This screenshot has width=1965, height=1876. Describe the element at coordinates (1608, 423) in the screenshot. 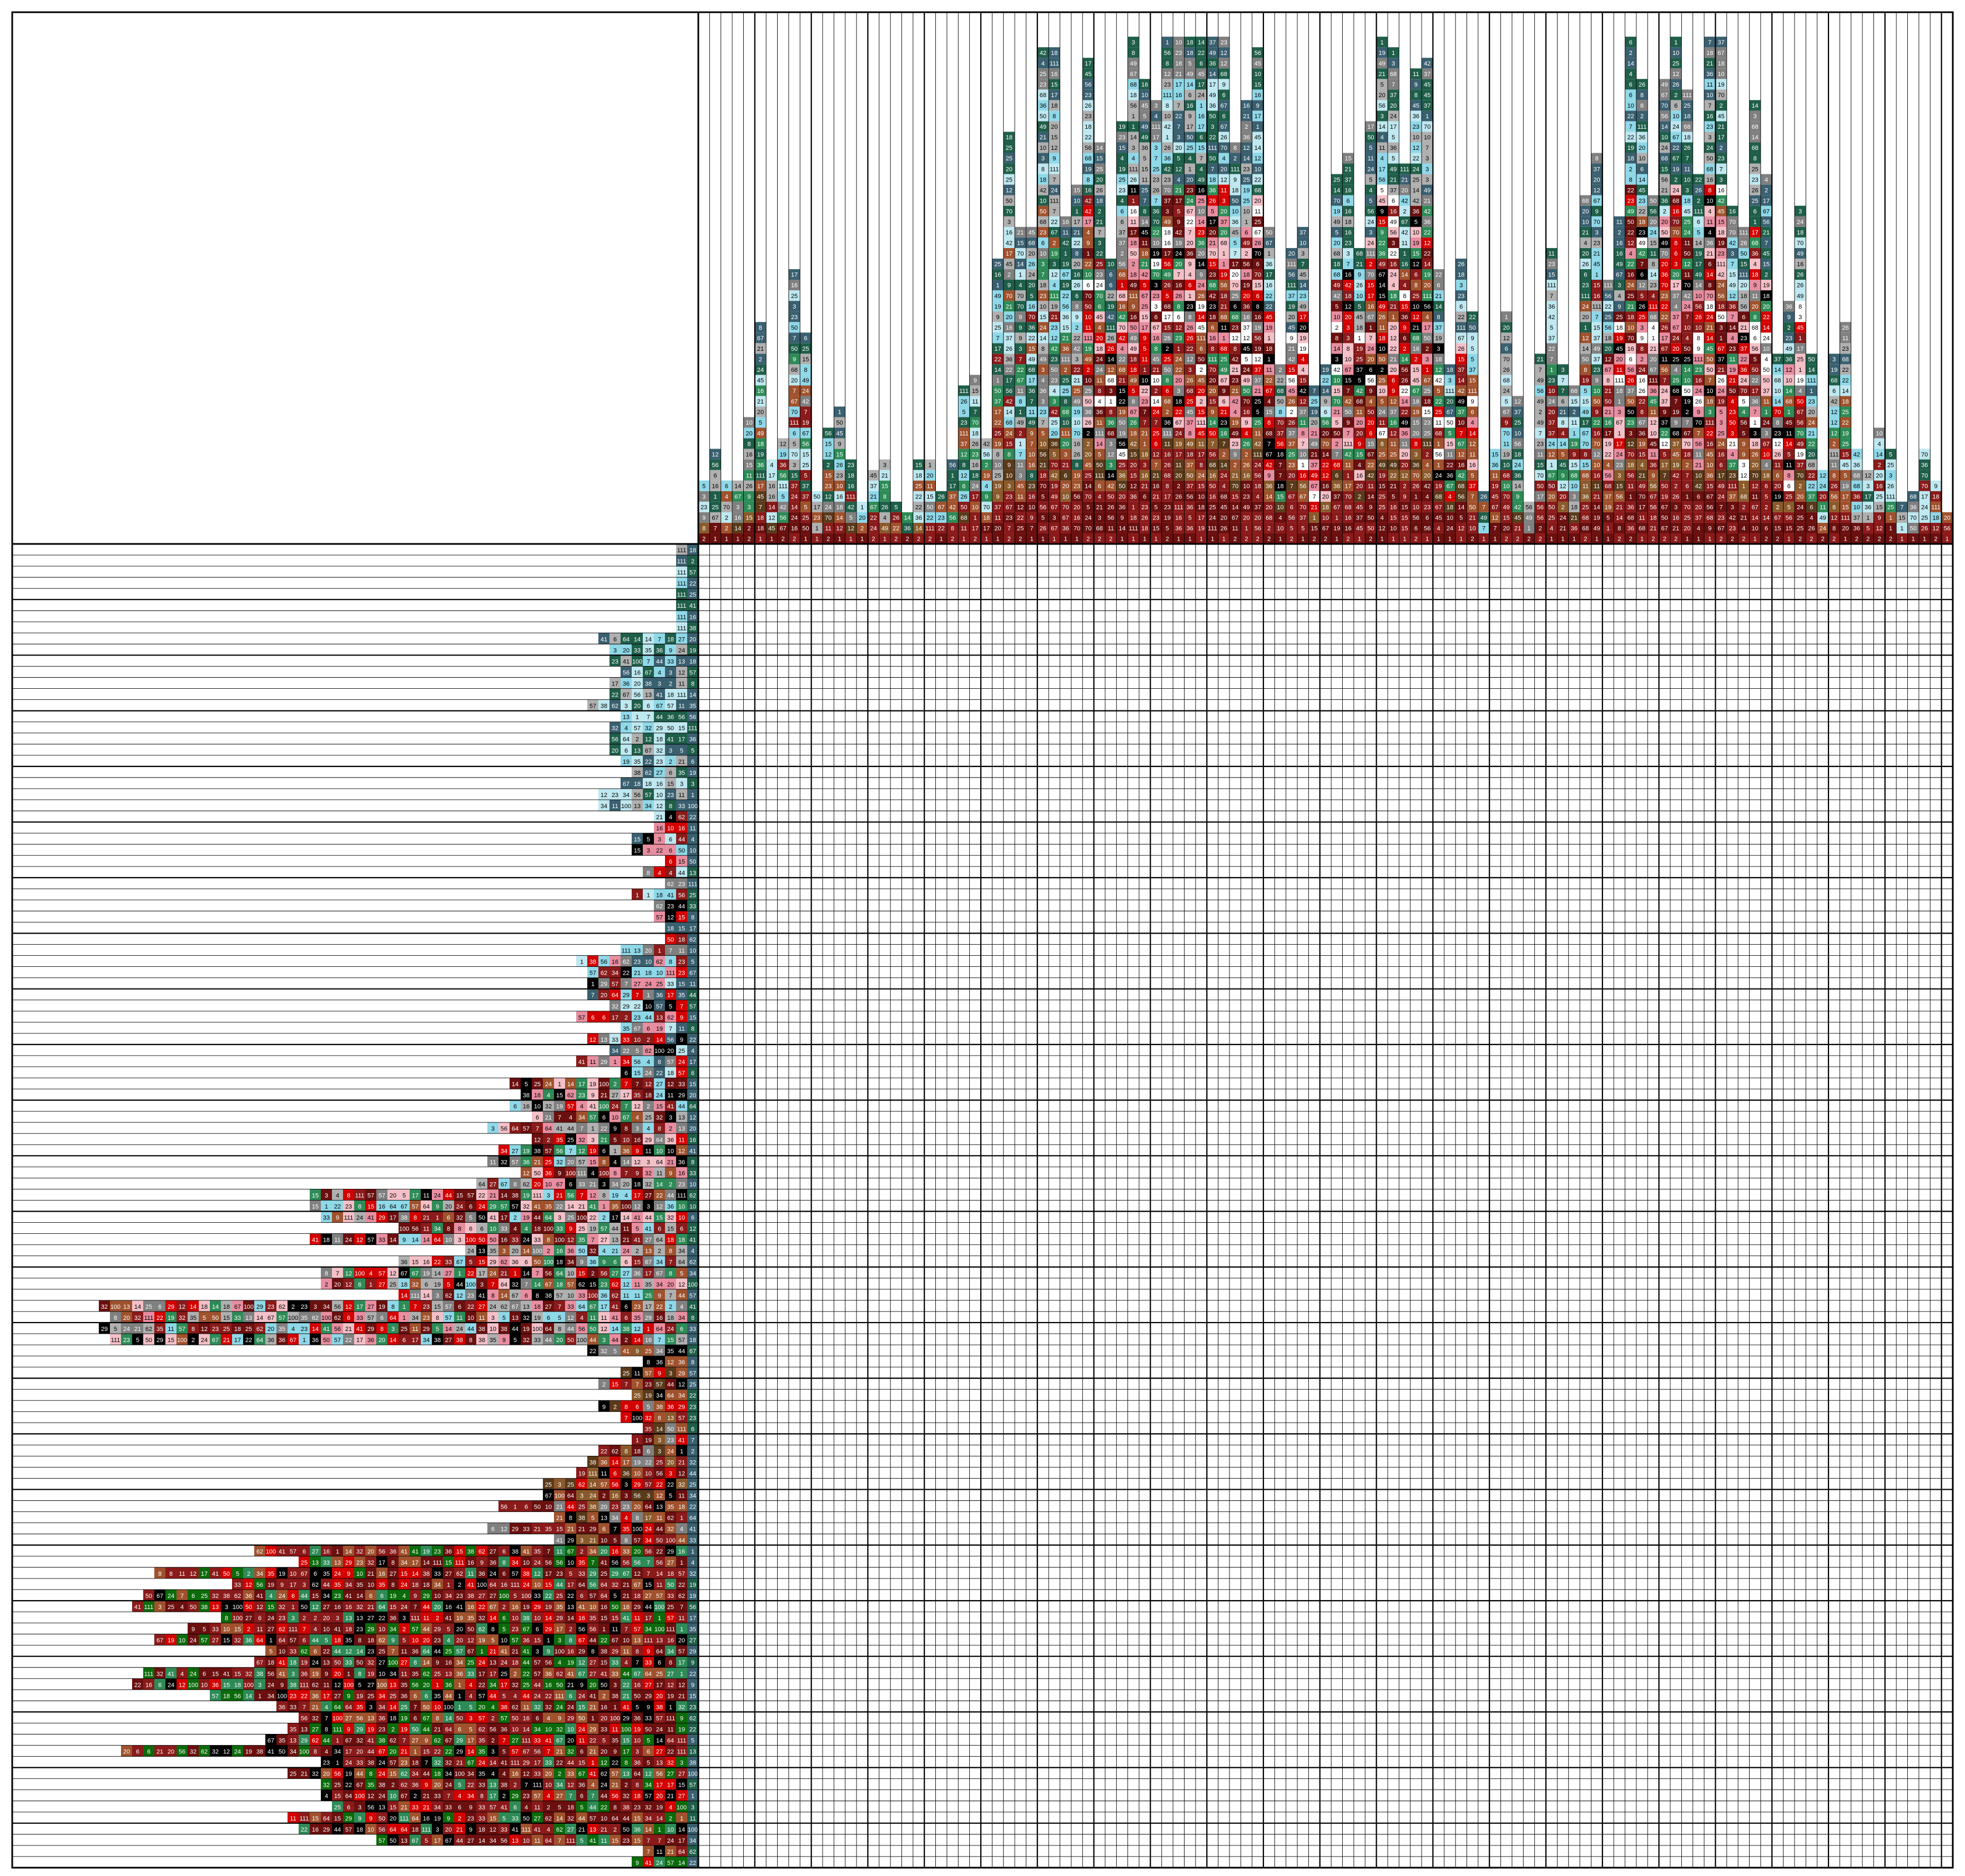

I see `clue-number: 16` at that location.